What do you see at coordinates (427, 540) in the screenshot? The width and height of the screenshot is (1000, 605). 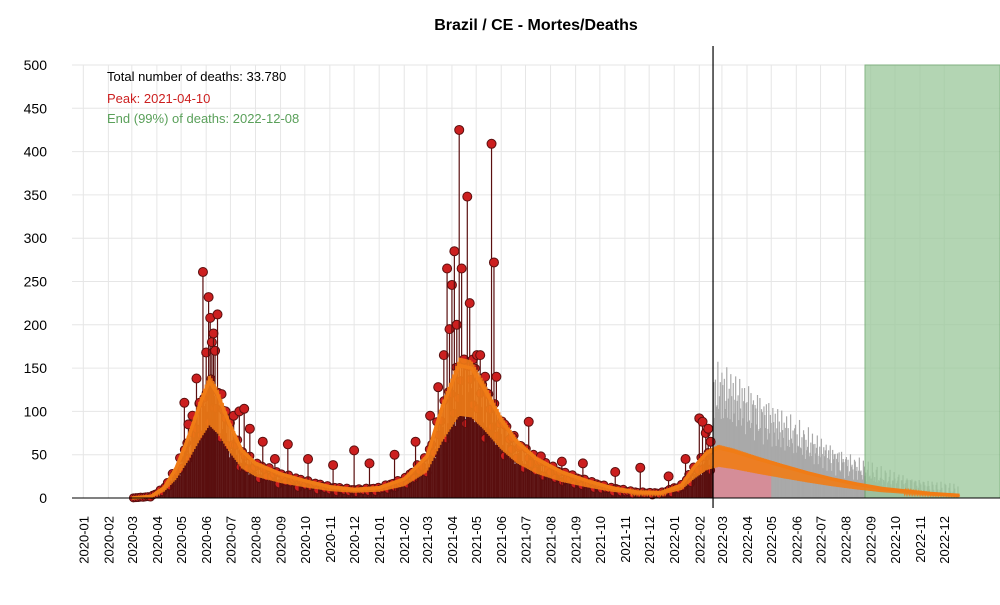 I see `x-tick-label: 2021-03` at bounding box center [427, 540].